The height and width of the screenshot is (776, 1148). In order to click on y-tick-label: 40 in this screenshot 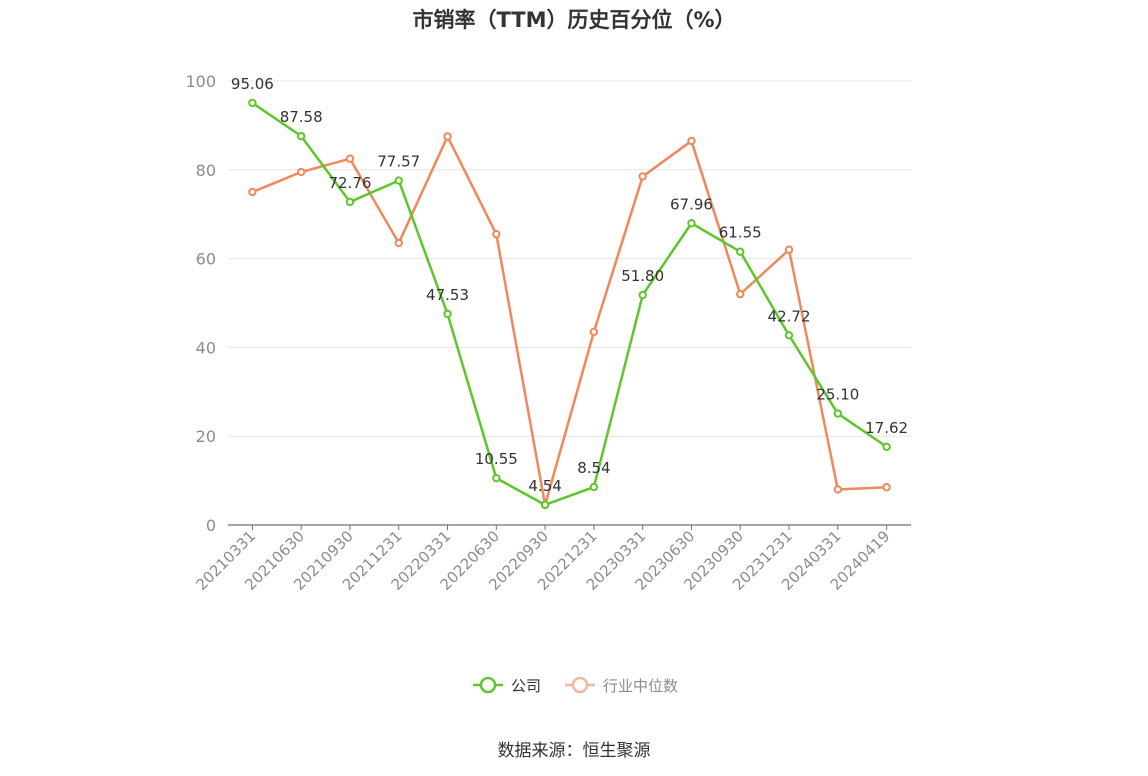, I will do `click(206, 347)`.